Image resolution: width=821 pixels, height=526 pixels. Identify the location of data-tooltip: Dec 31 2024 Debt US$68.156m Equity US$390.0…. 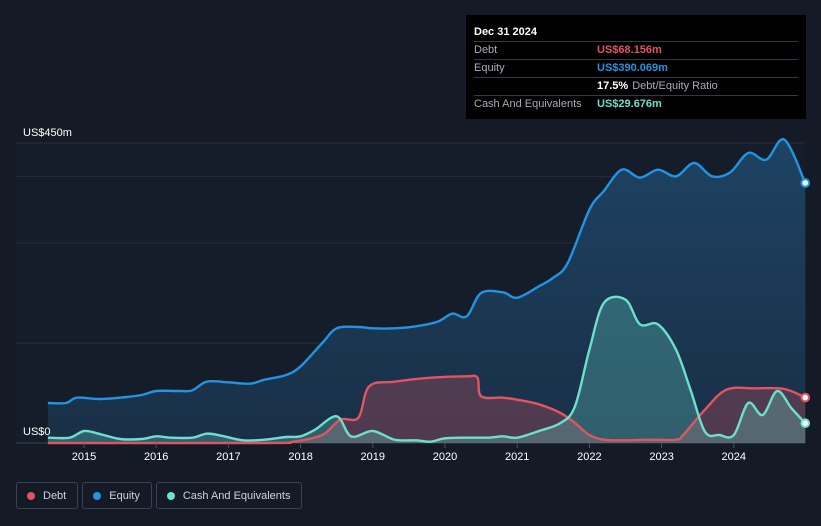
(636, 67).